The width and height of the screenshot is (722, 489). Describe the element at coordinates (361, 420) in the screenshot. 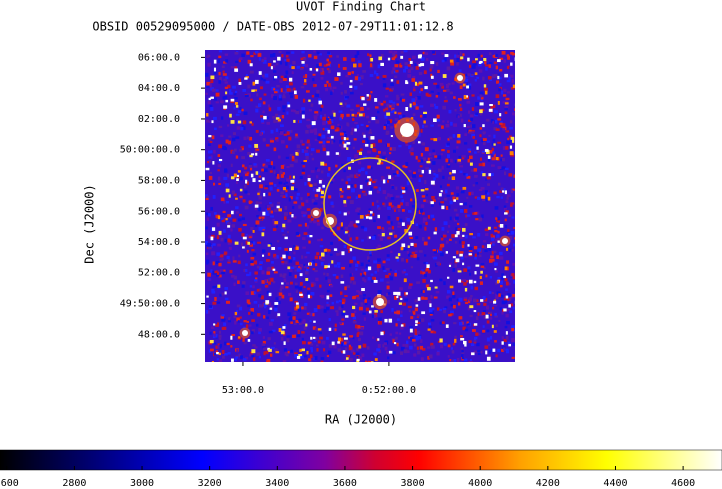

I see `x-axis-label: RA (J2000)` at that location.